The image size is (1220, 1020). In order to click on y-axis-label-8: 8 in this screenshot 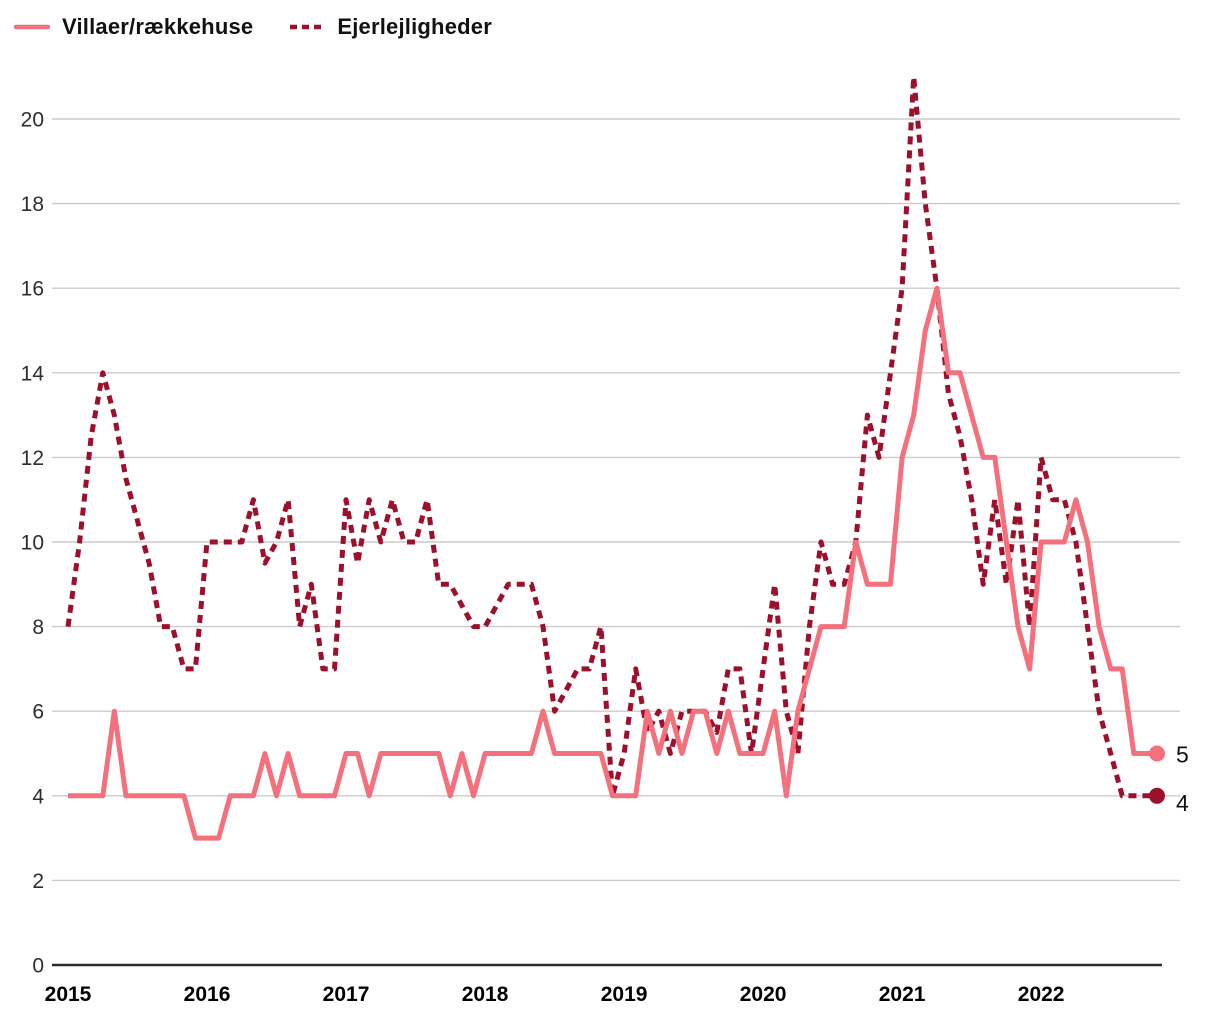, I will do `click(38, 627)`.